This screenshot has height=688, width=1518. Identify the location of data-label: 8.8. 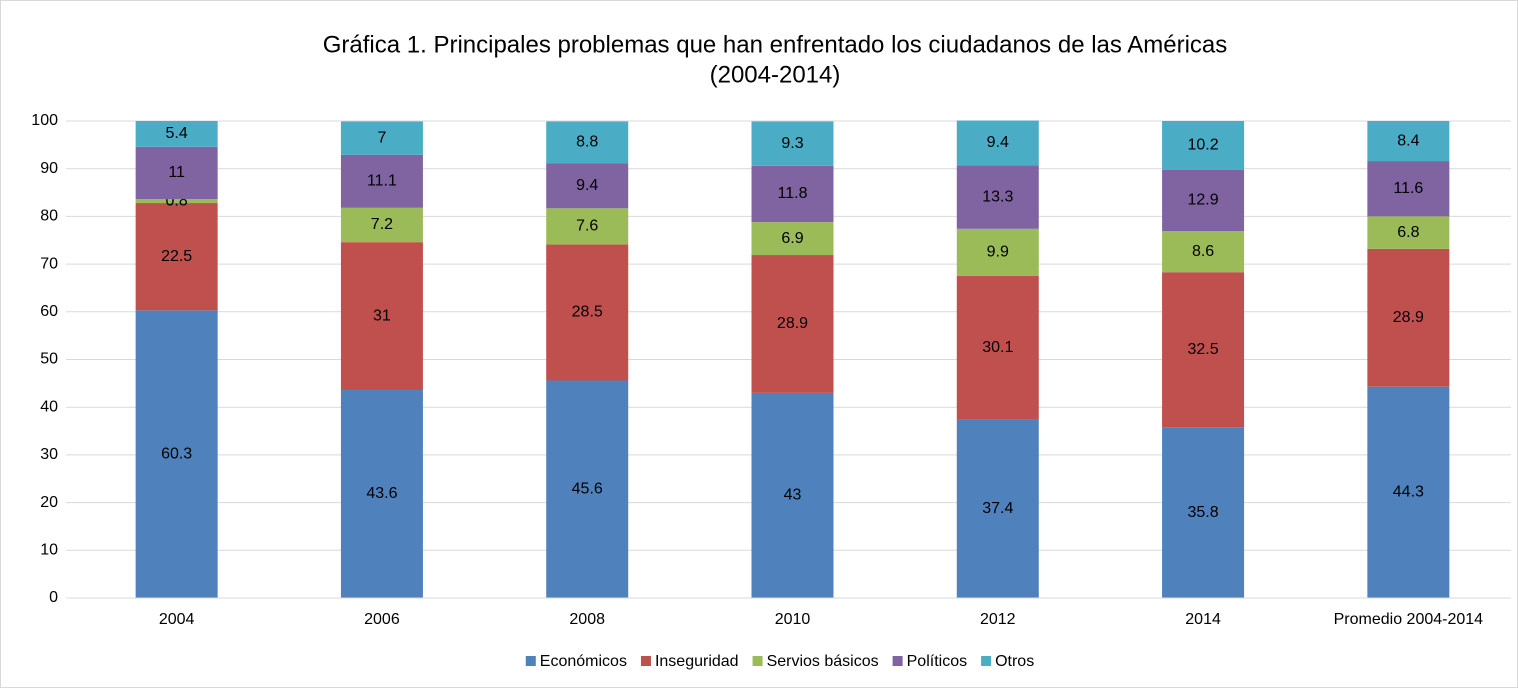
(587, 142).